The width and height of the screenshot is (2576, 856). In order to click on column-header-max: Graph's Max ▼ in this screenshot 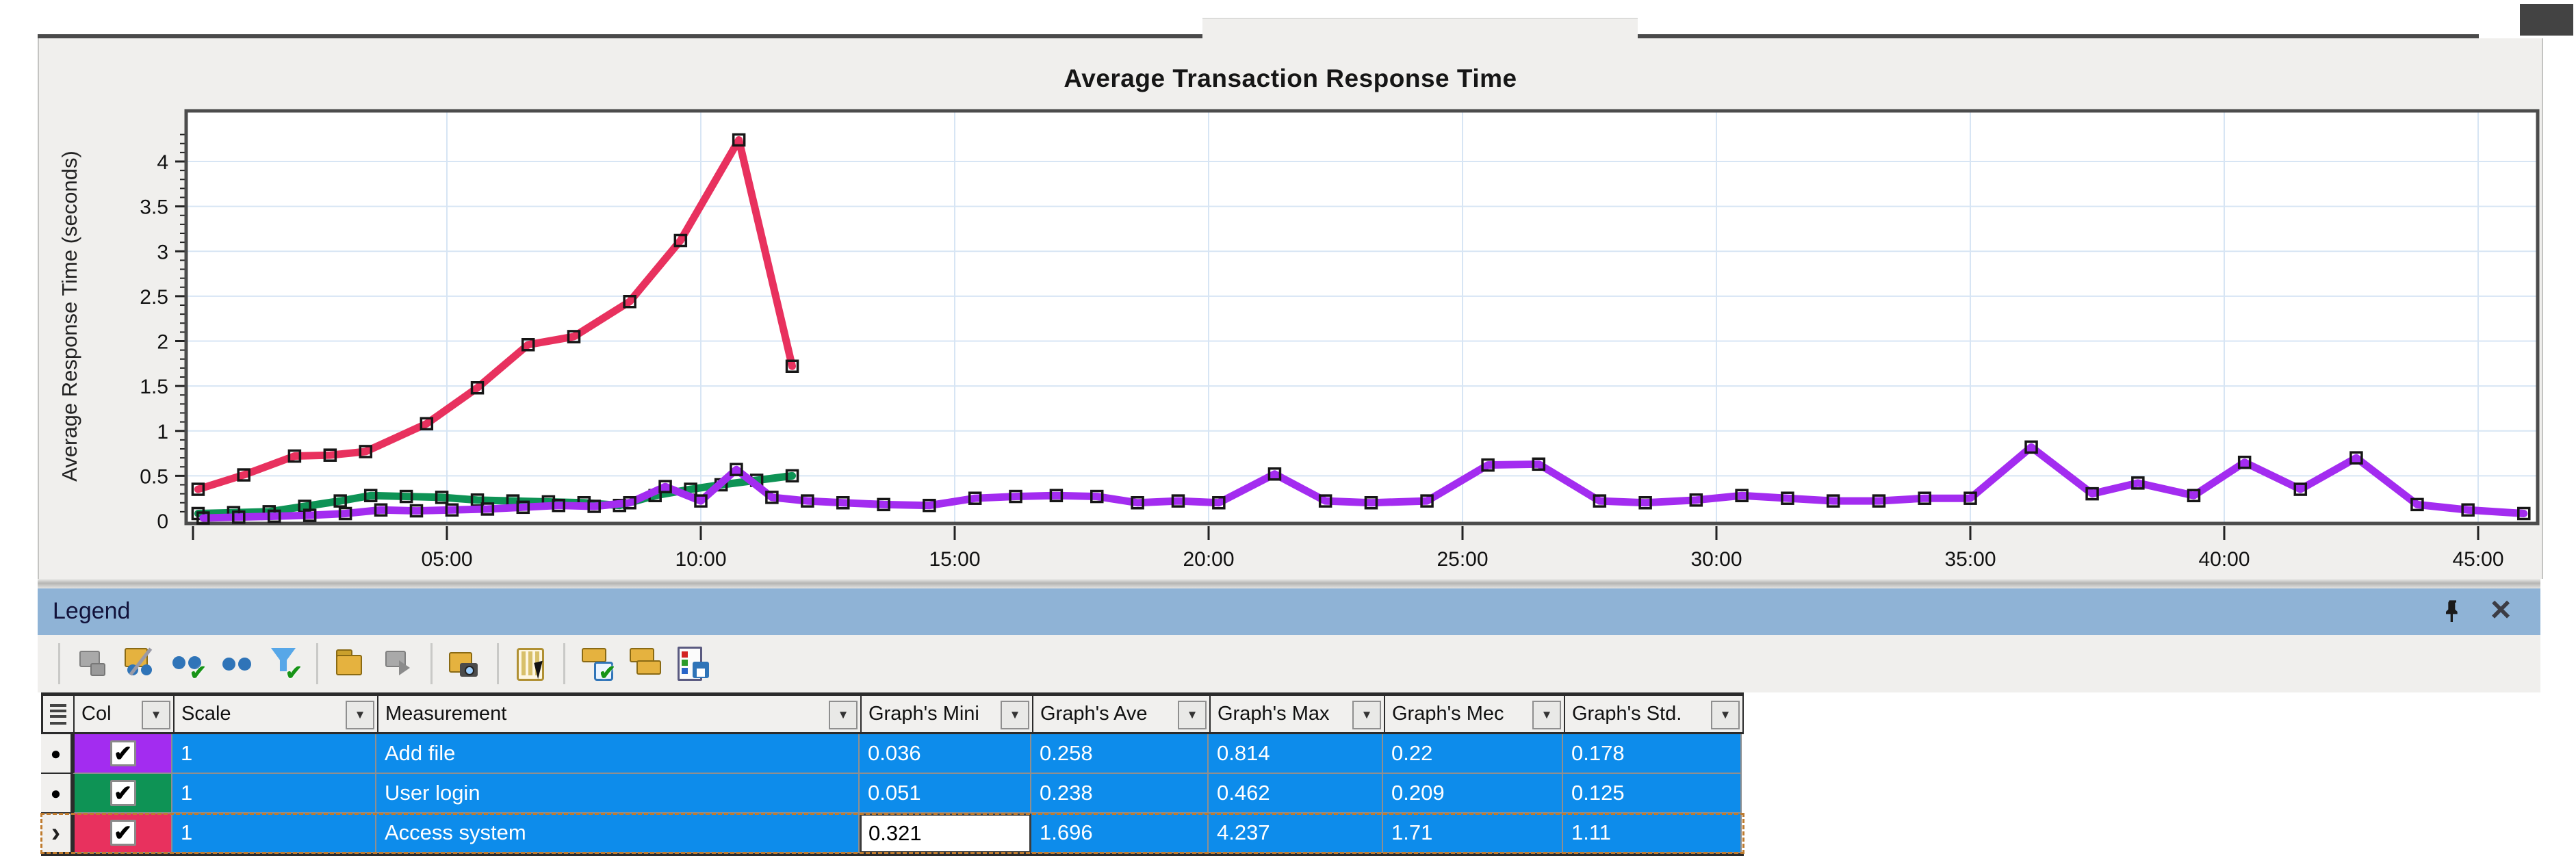, I will do `click(1298, 715)`.